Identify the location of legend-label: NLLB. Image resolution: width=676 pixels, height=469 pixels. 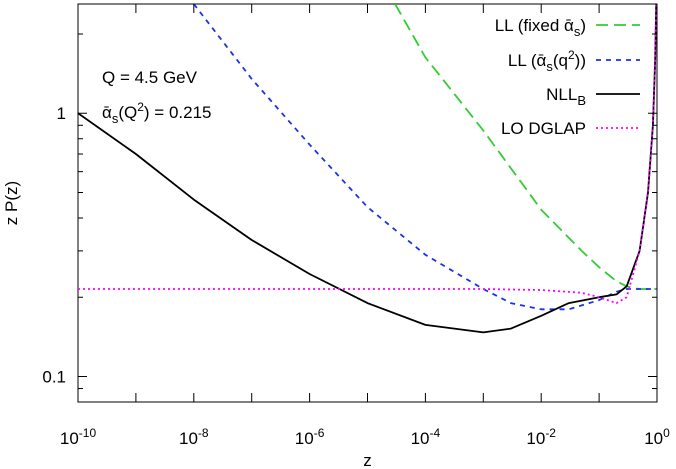
(566, 96).